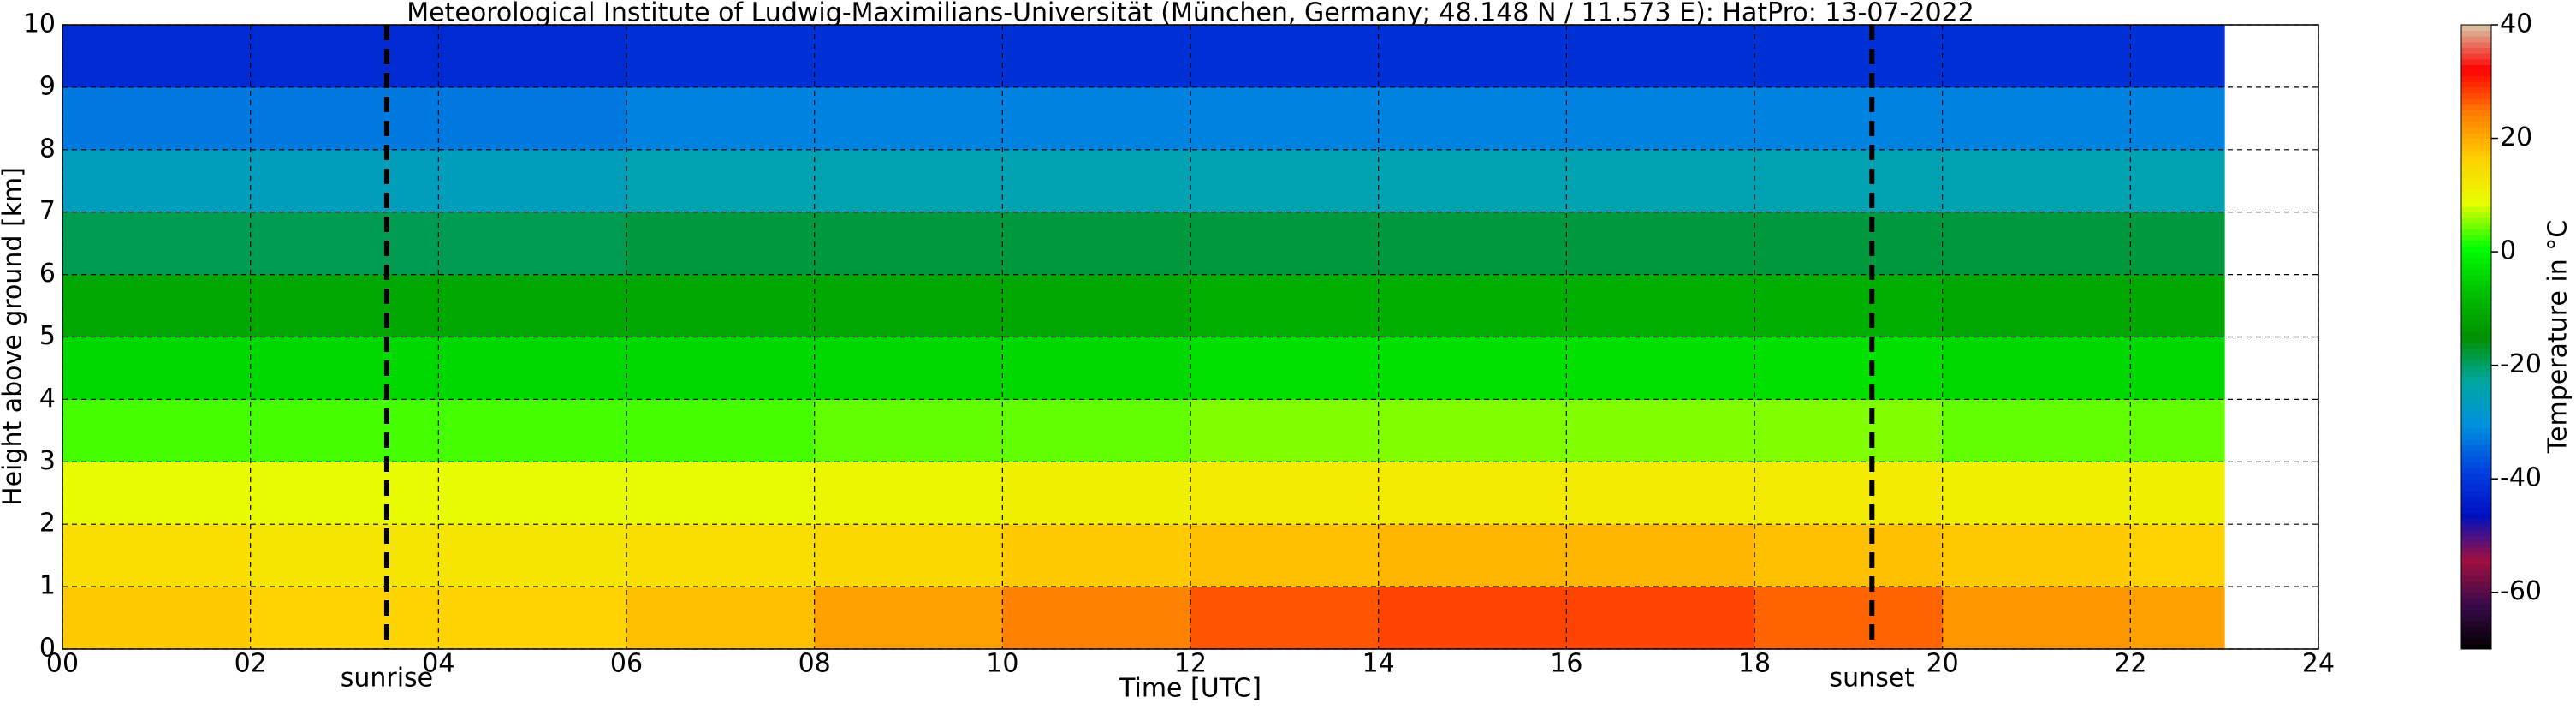 The height and width of the screenshot is (709, 2576). What do you see at coordinates (2476, 337) in the screenshot?
I see `colorbar-frame` at bounding box center [2476, 337].